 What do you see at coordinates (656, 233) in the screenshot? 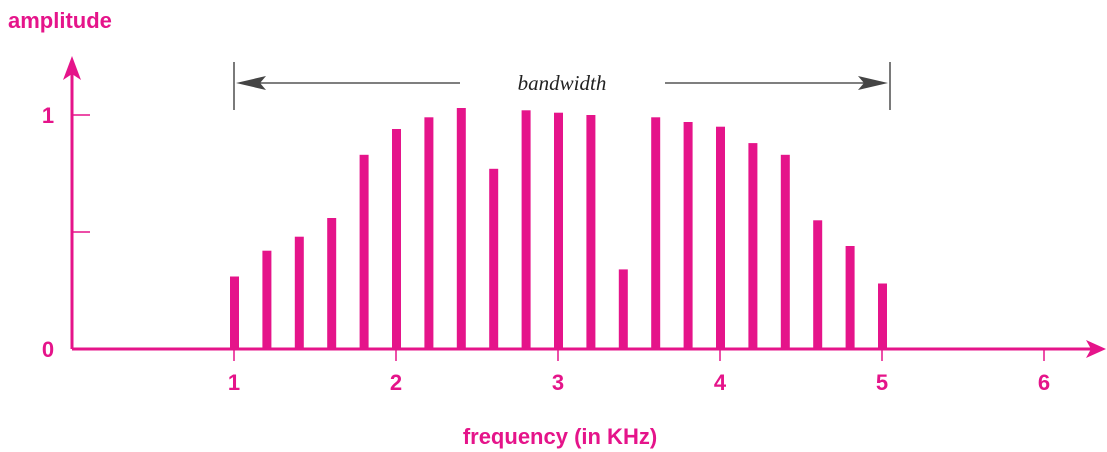
I see `bar-3.6` at bounding box center [656, 233].